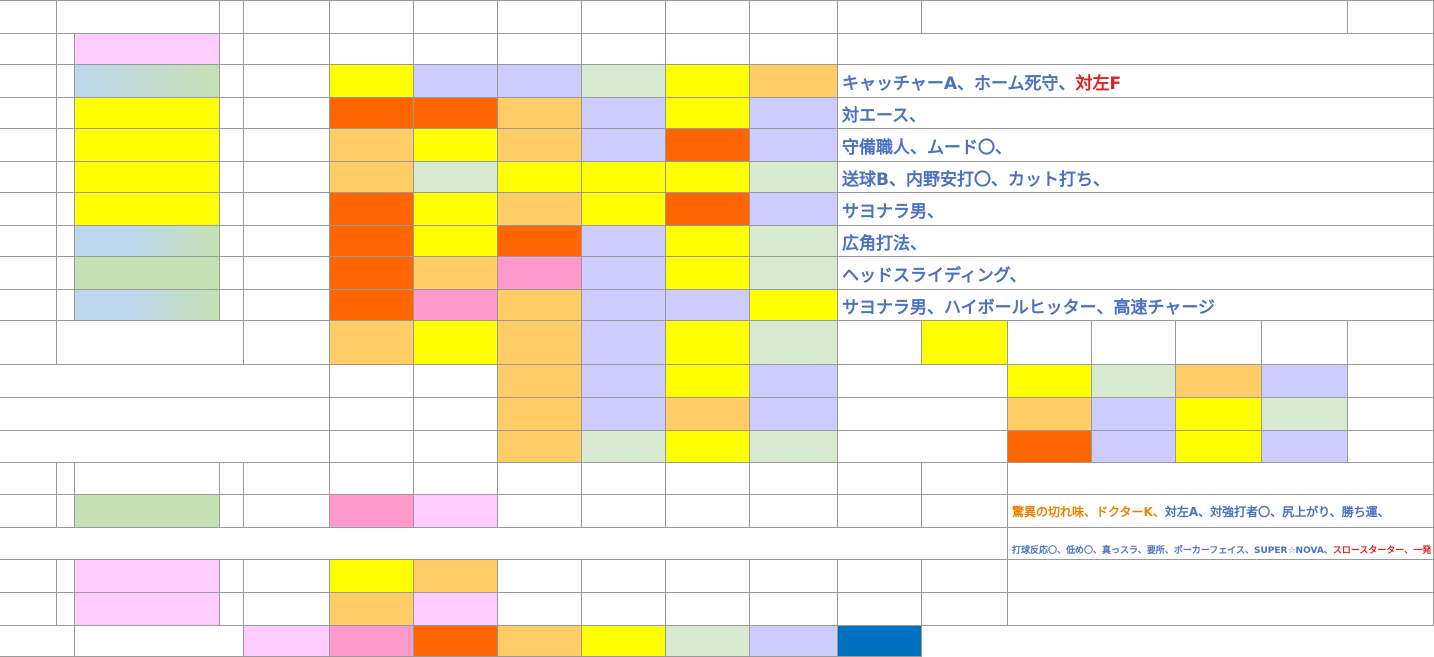 This screenshot has width=1434, height=657. Describe the element at coordinates (28, 113) in the screenshot. I see `row-blank` at that location.